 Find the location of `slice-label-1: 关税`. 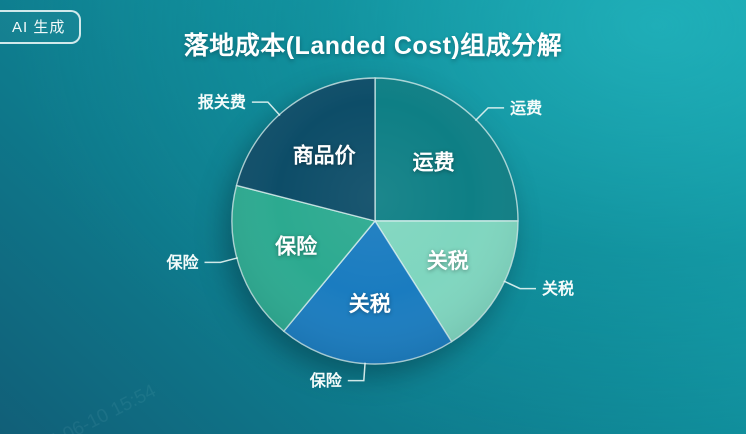

slice-label-1: 关税 is located at coordinates (448, 261).